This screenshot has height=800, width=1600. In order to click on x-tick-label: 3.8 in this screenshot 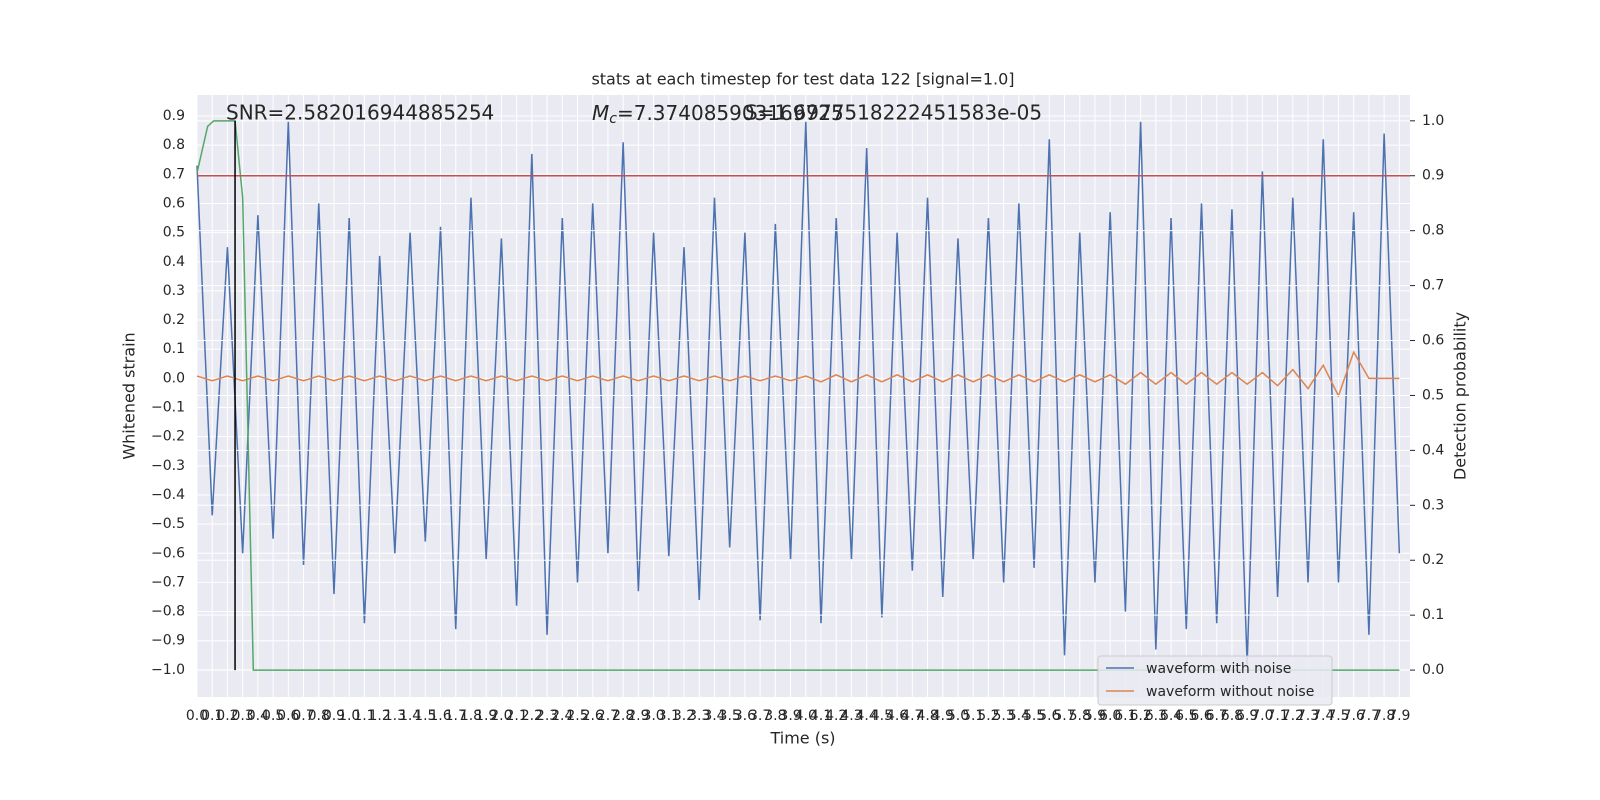, I will do `click(775, 716)`.